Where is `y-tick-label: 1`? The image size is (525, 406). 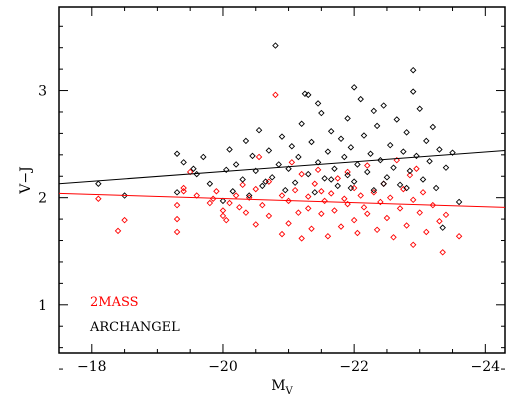 y-tick-label: 1 is located at coordinates (42, 306).